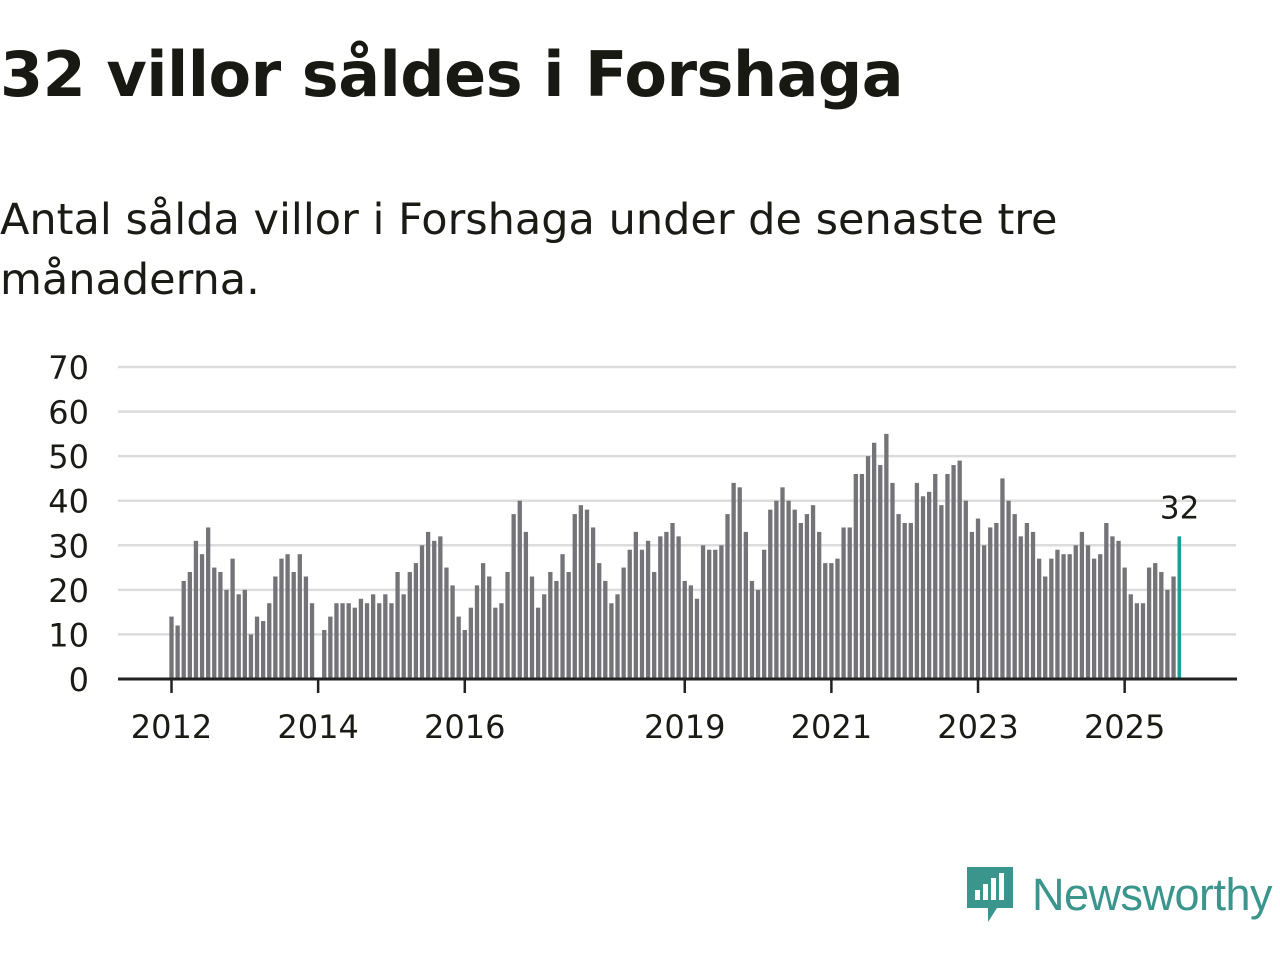 The height and width of the screenshot is (960, 1280). Describe the element at coordinates (684, 727) in the screenshot. I see `x-tick-label: 2019` at that location.